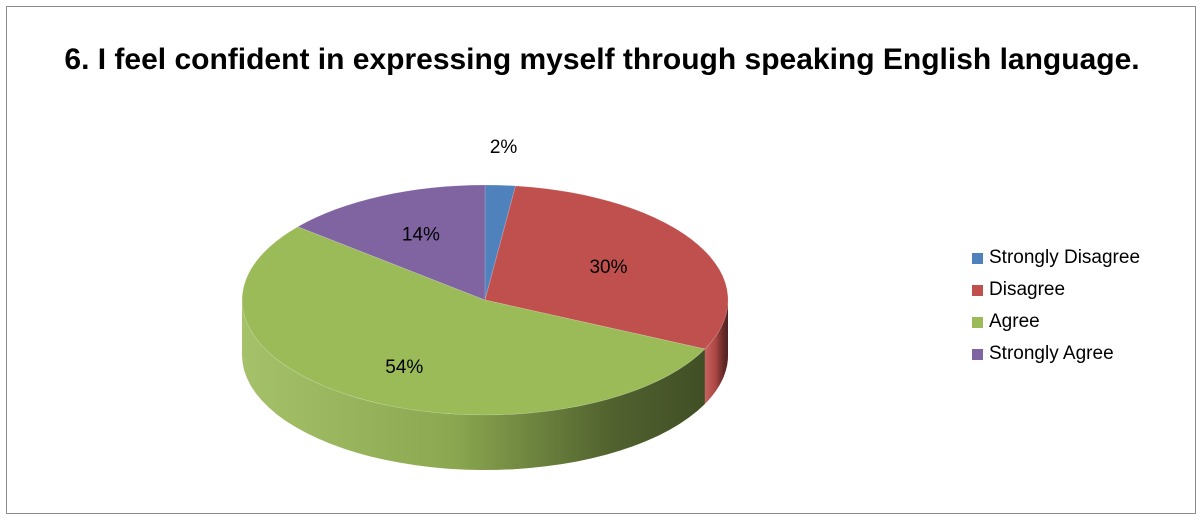  Describe the element at coordinates (404, 367) in the screenshot. I see `data-label-agree: 54%` at that location.